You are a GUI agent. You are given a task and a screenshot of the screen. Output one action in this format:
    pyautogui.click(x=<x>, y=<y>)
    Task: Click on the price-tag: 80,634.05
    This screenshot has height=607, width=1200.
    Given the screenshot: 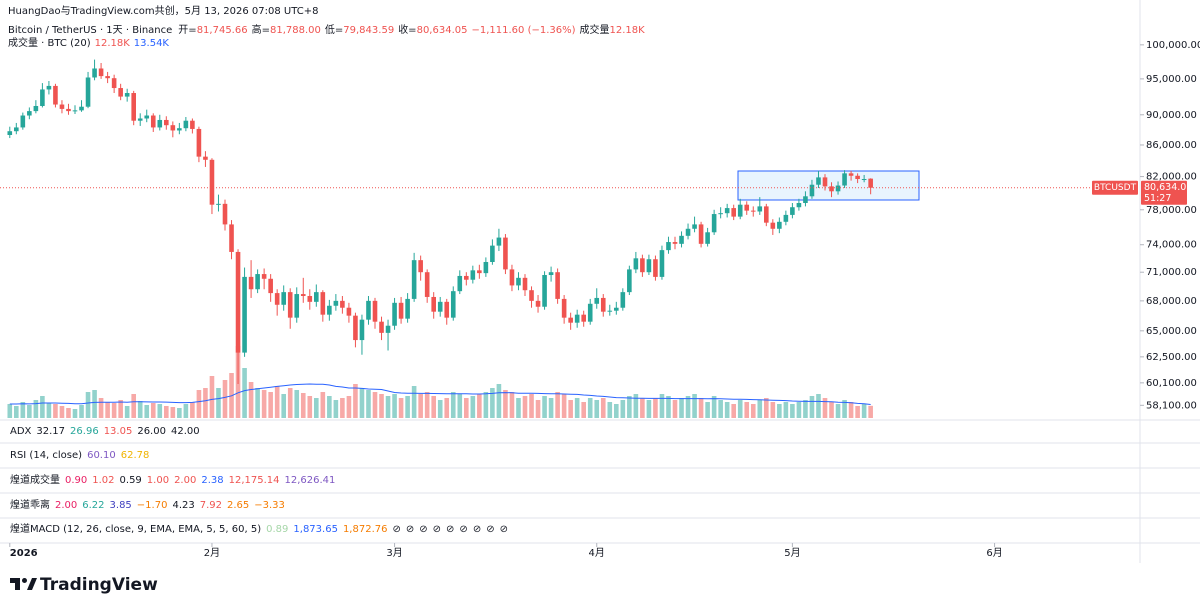 What is the action you would take?
    pyautogui.click(x=1168, y=187)
    